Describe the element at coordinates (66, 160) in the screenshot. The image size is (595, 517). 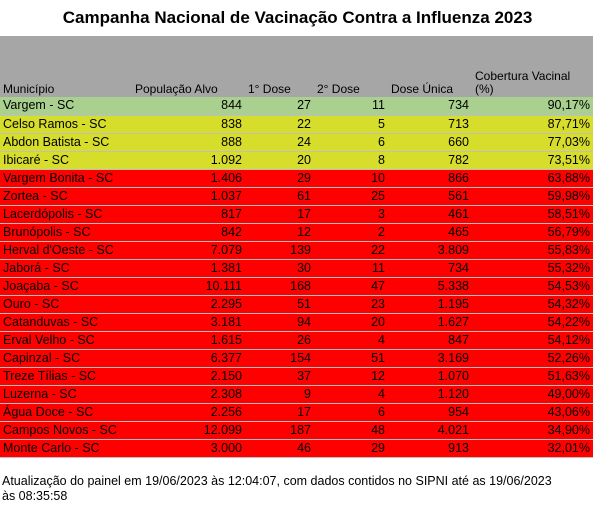
I see `municipio-cell: Ibicaré - SC` at that location.